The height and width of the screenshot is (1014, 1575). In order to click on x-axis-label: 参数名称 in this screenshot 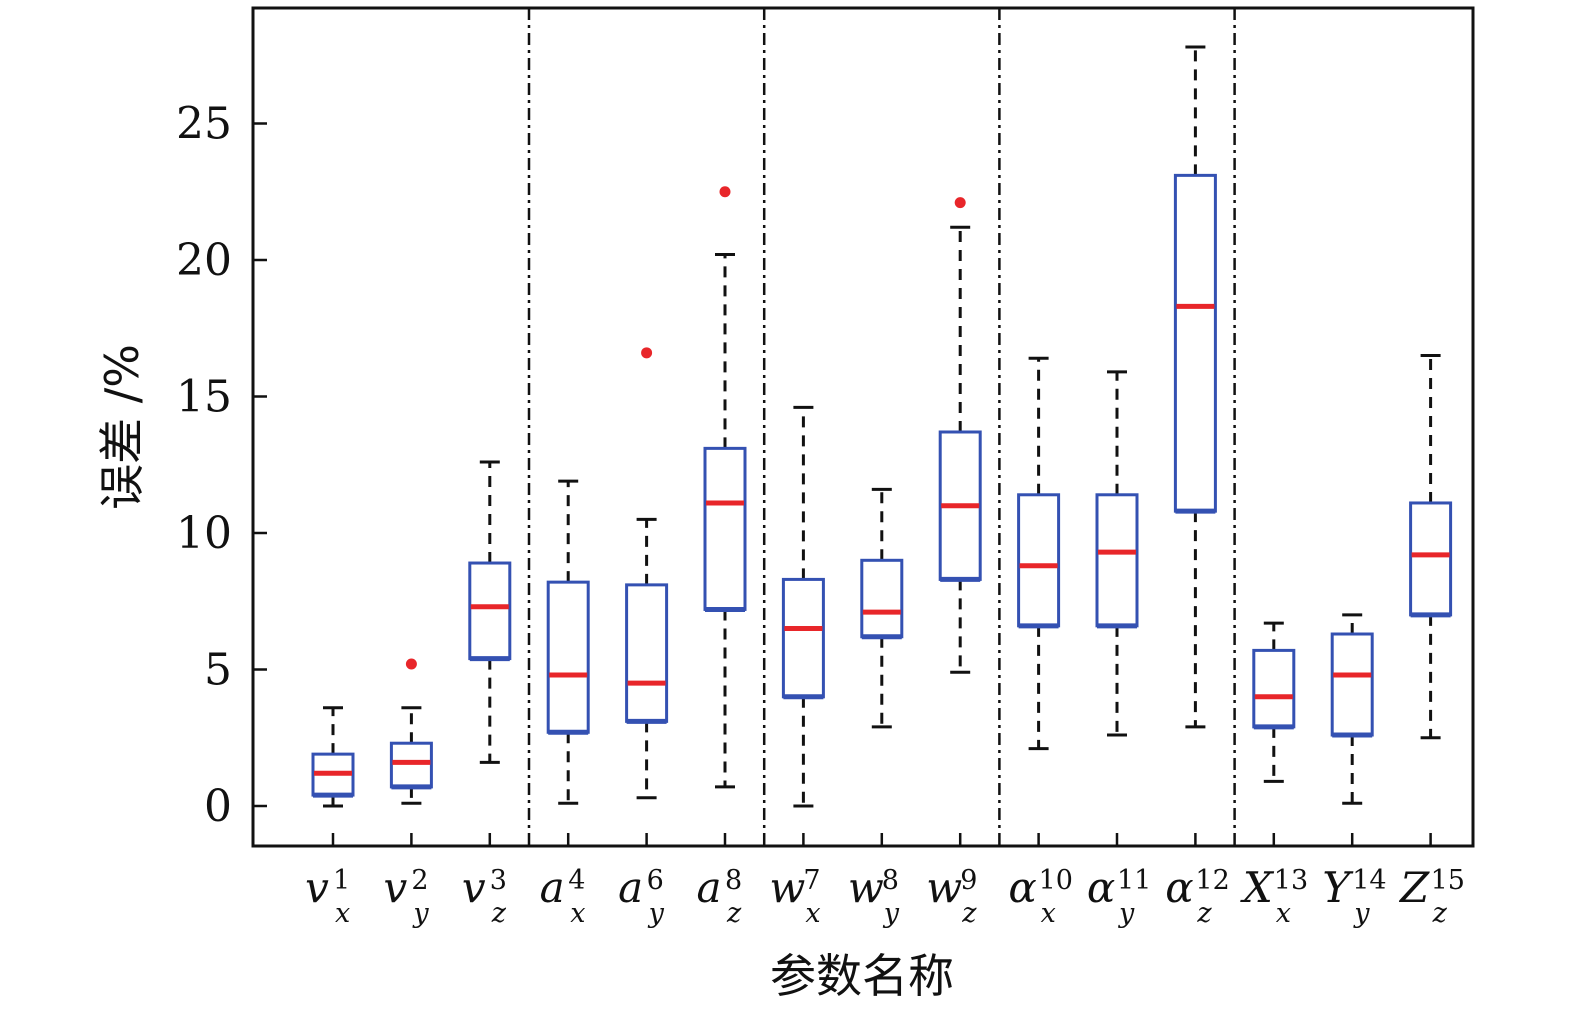, I will do `click(862, 976)`.